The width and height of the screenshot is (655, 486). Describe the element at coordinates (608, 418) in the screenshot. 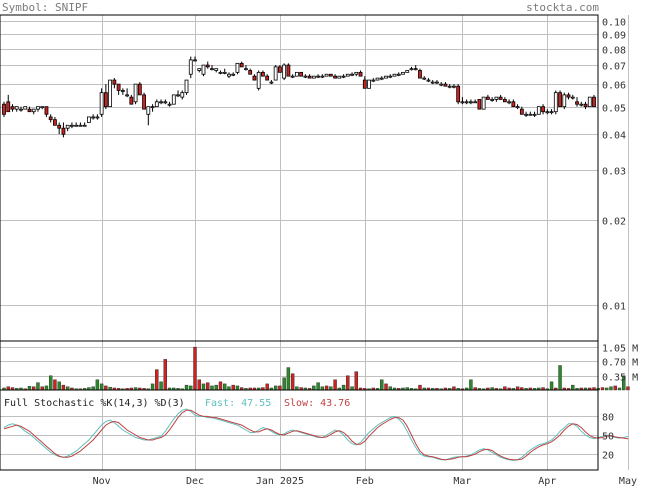

I see `stochastic-tick-label: 80` at that location.